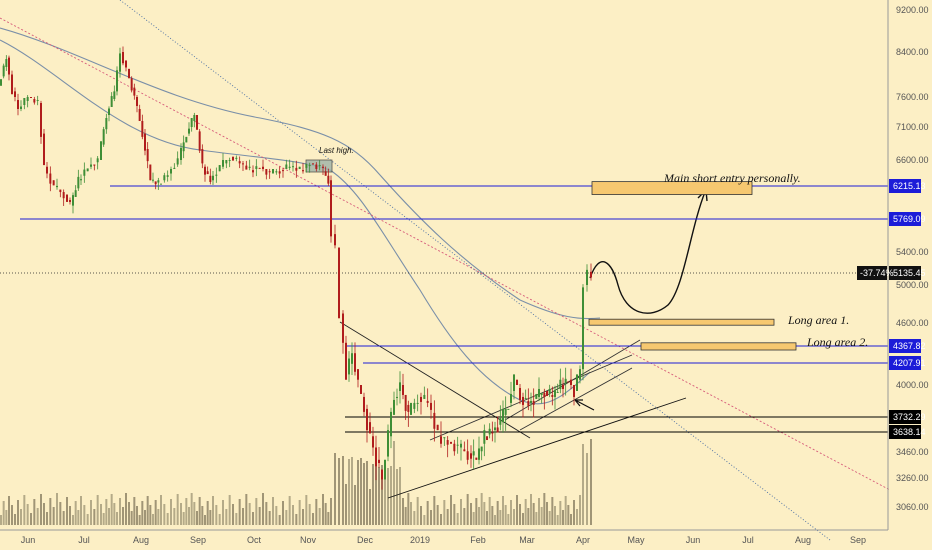 The width and height of the screenshot is (932, 550). What do you see at coordinates (912, 127) in the screenshot?
I see `price-tick-label: 7100.00` at bounding box center [912, 127].